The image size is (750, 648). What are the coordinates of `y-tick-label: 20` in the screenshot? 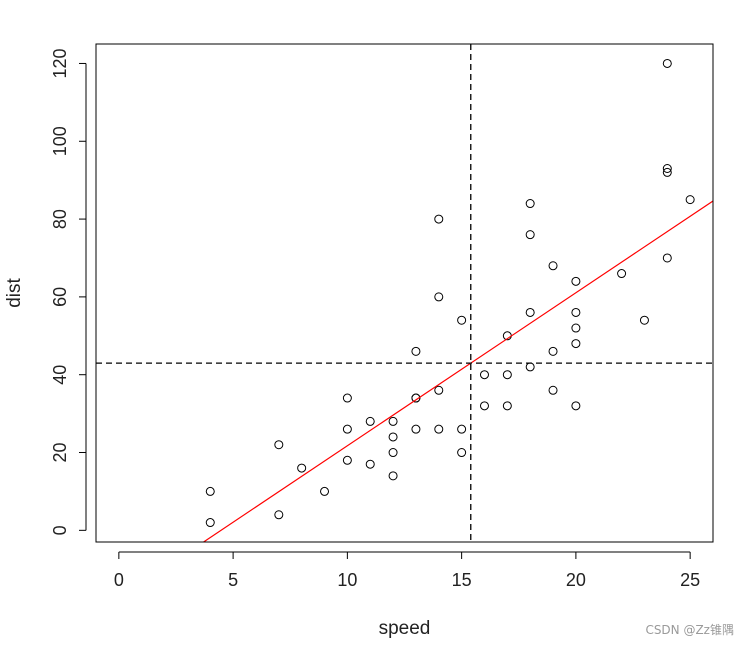 It's located at (60, 453).